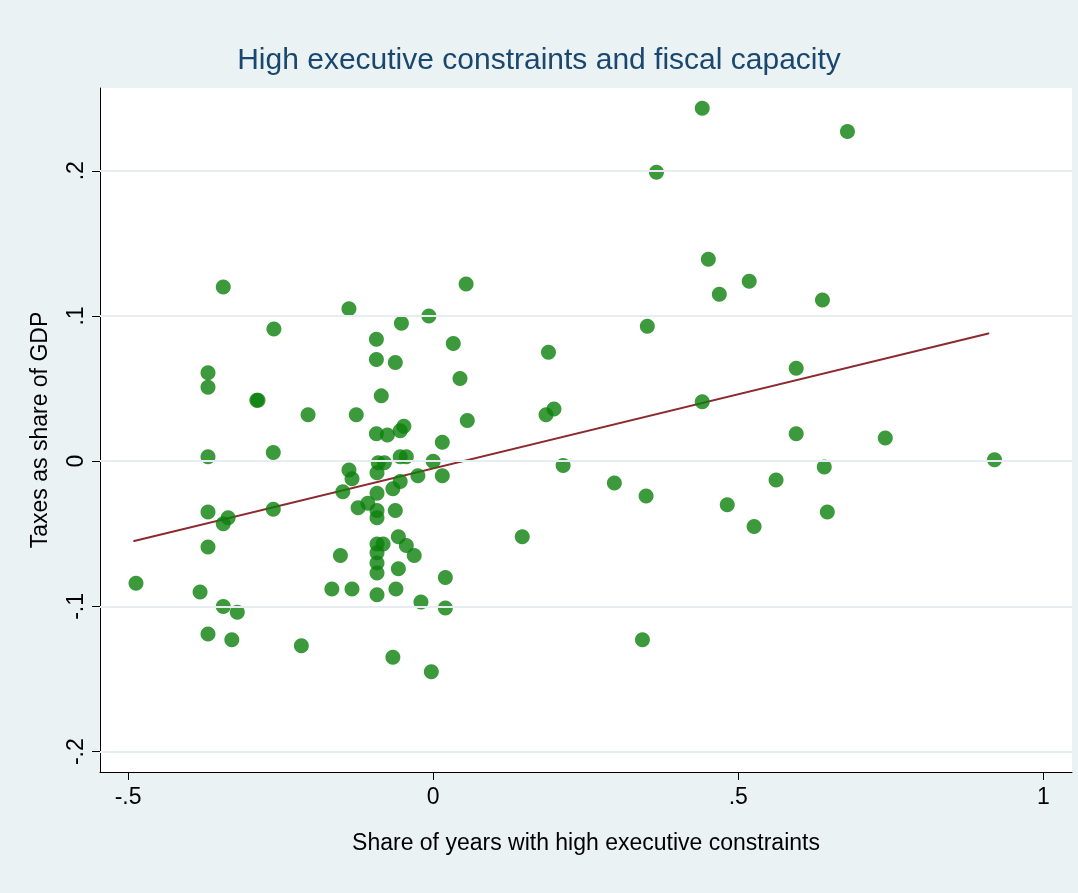 This screenshot has height=893, width=1078. Describe the element at coordinates (74, 171) in the screenshot. I see `y-tick-label: .2` at that location.